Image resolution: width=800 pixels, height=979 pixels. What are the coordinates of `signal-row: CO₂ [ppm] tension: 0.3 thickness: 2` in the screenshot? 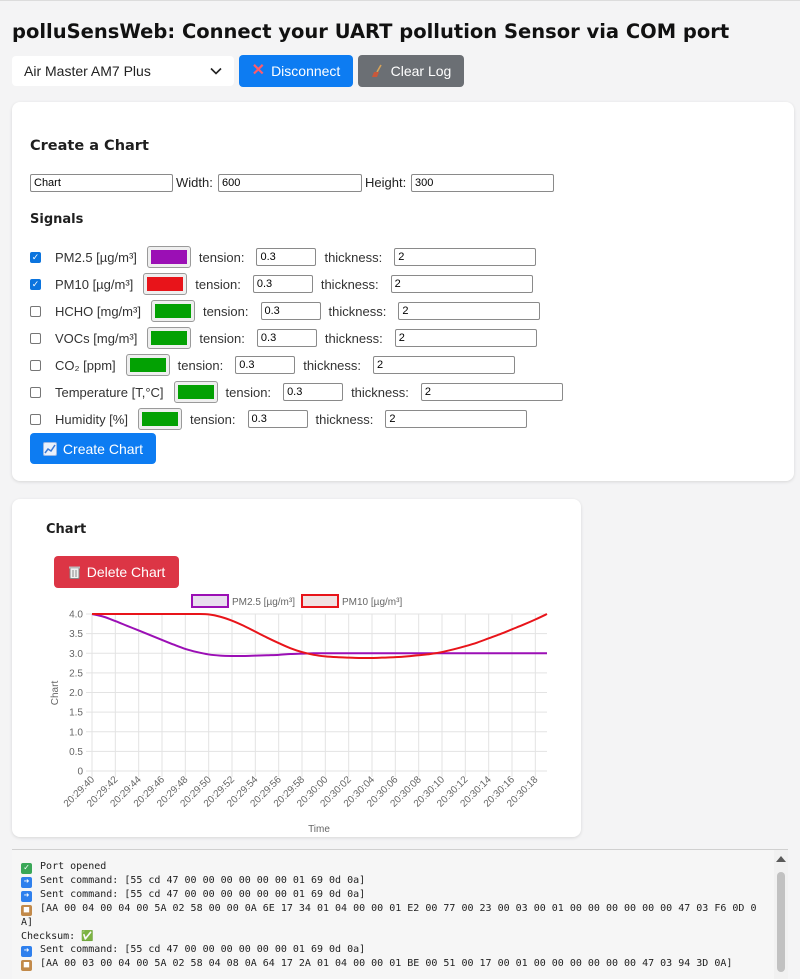 It's located at (273, 365).